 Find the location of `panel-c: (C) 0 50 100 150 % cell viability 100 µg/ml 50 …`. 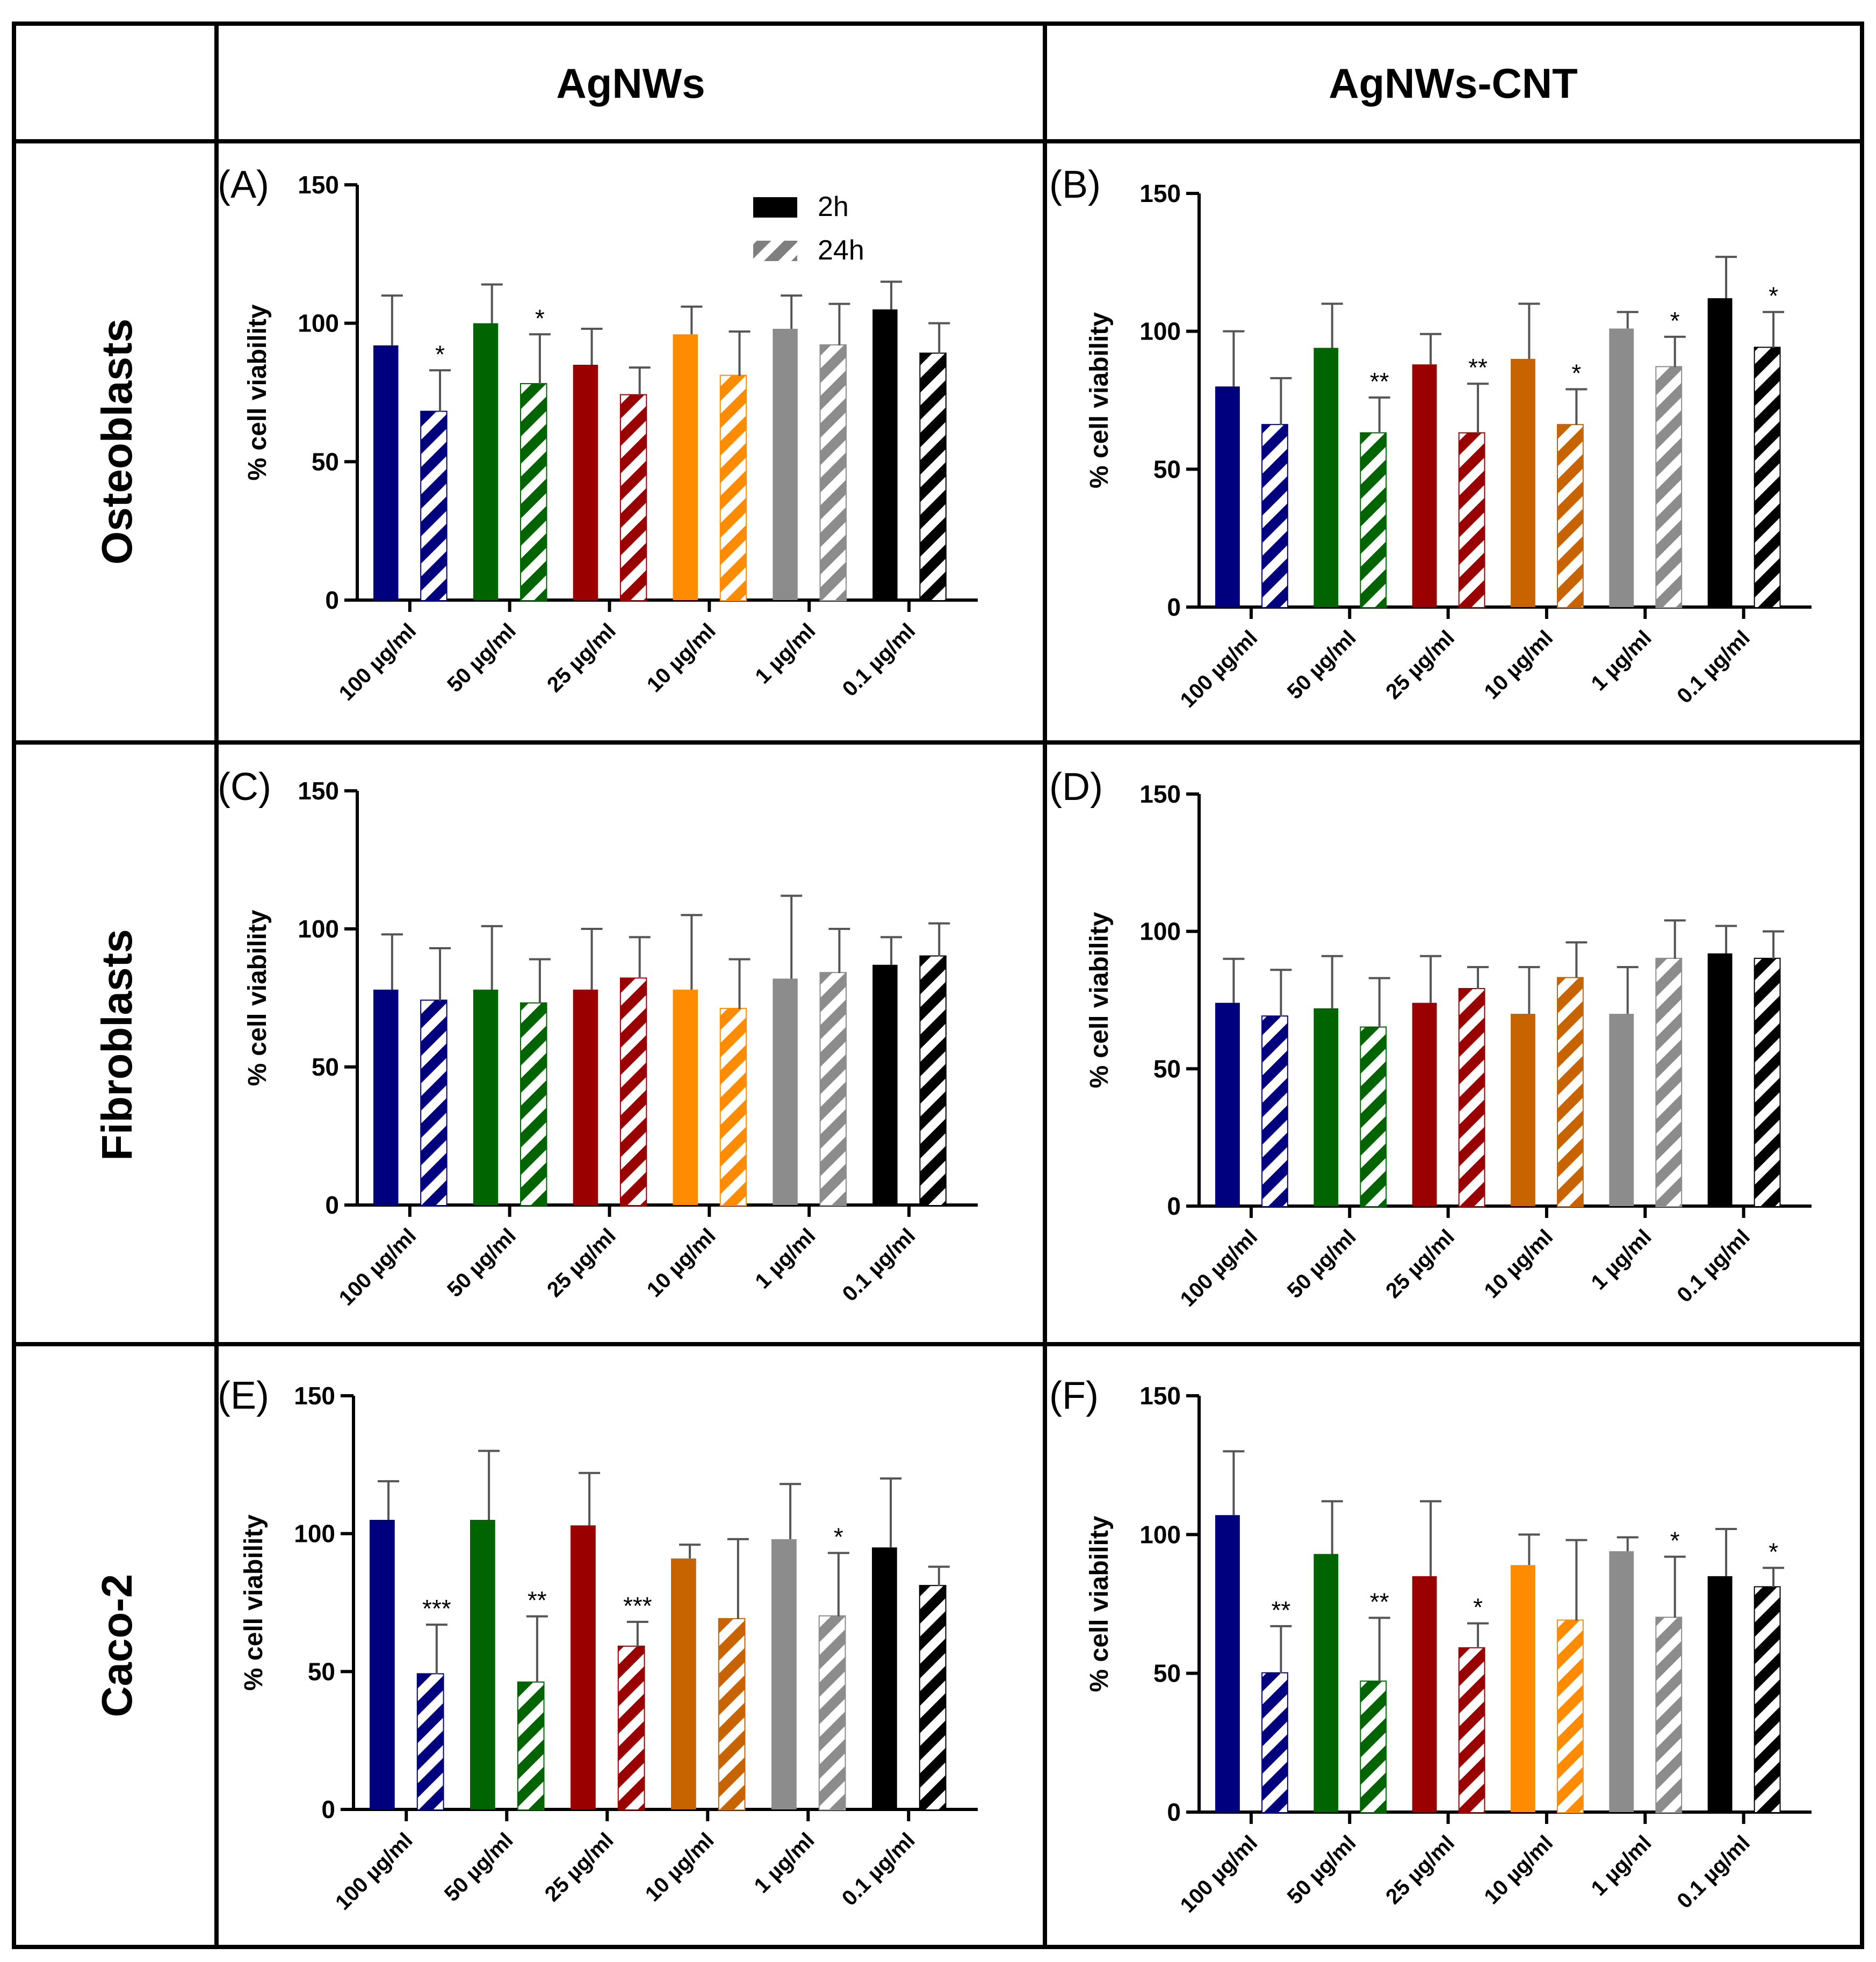

panel-c: (C) 0 50 100 150 % cell viability 100 µg/ml 50 … is located at coordinates (598, 1038).